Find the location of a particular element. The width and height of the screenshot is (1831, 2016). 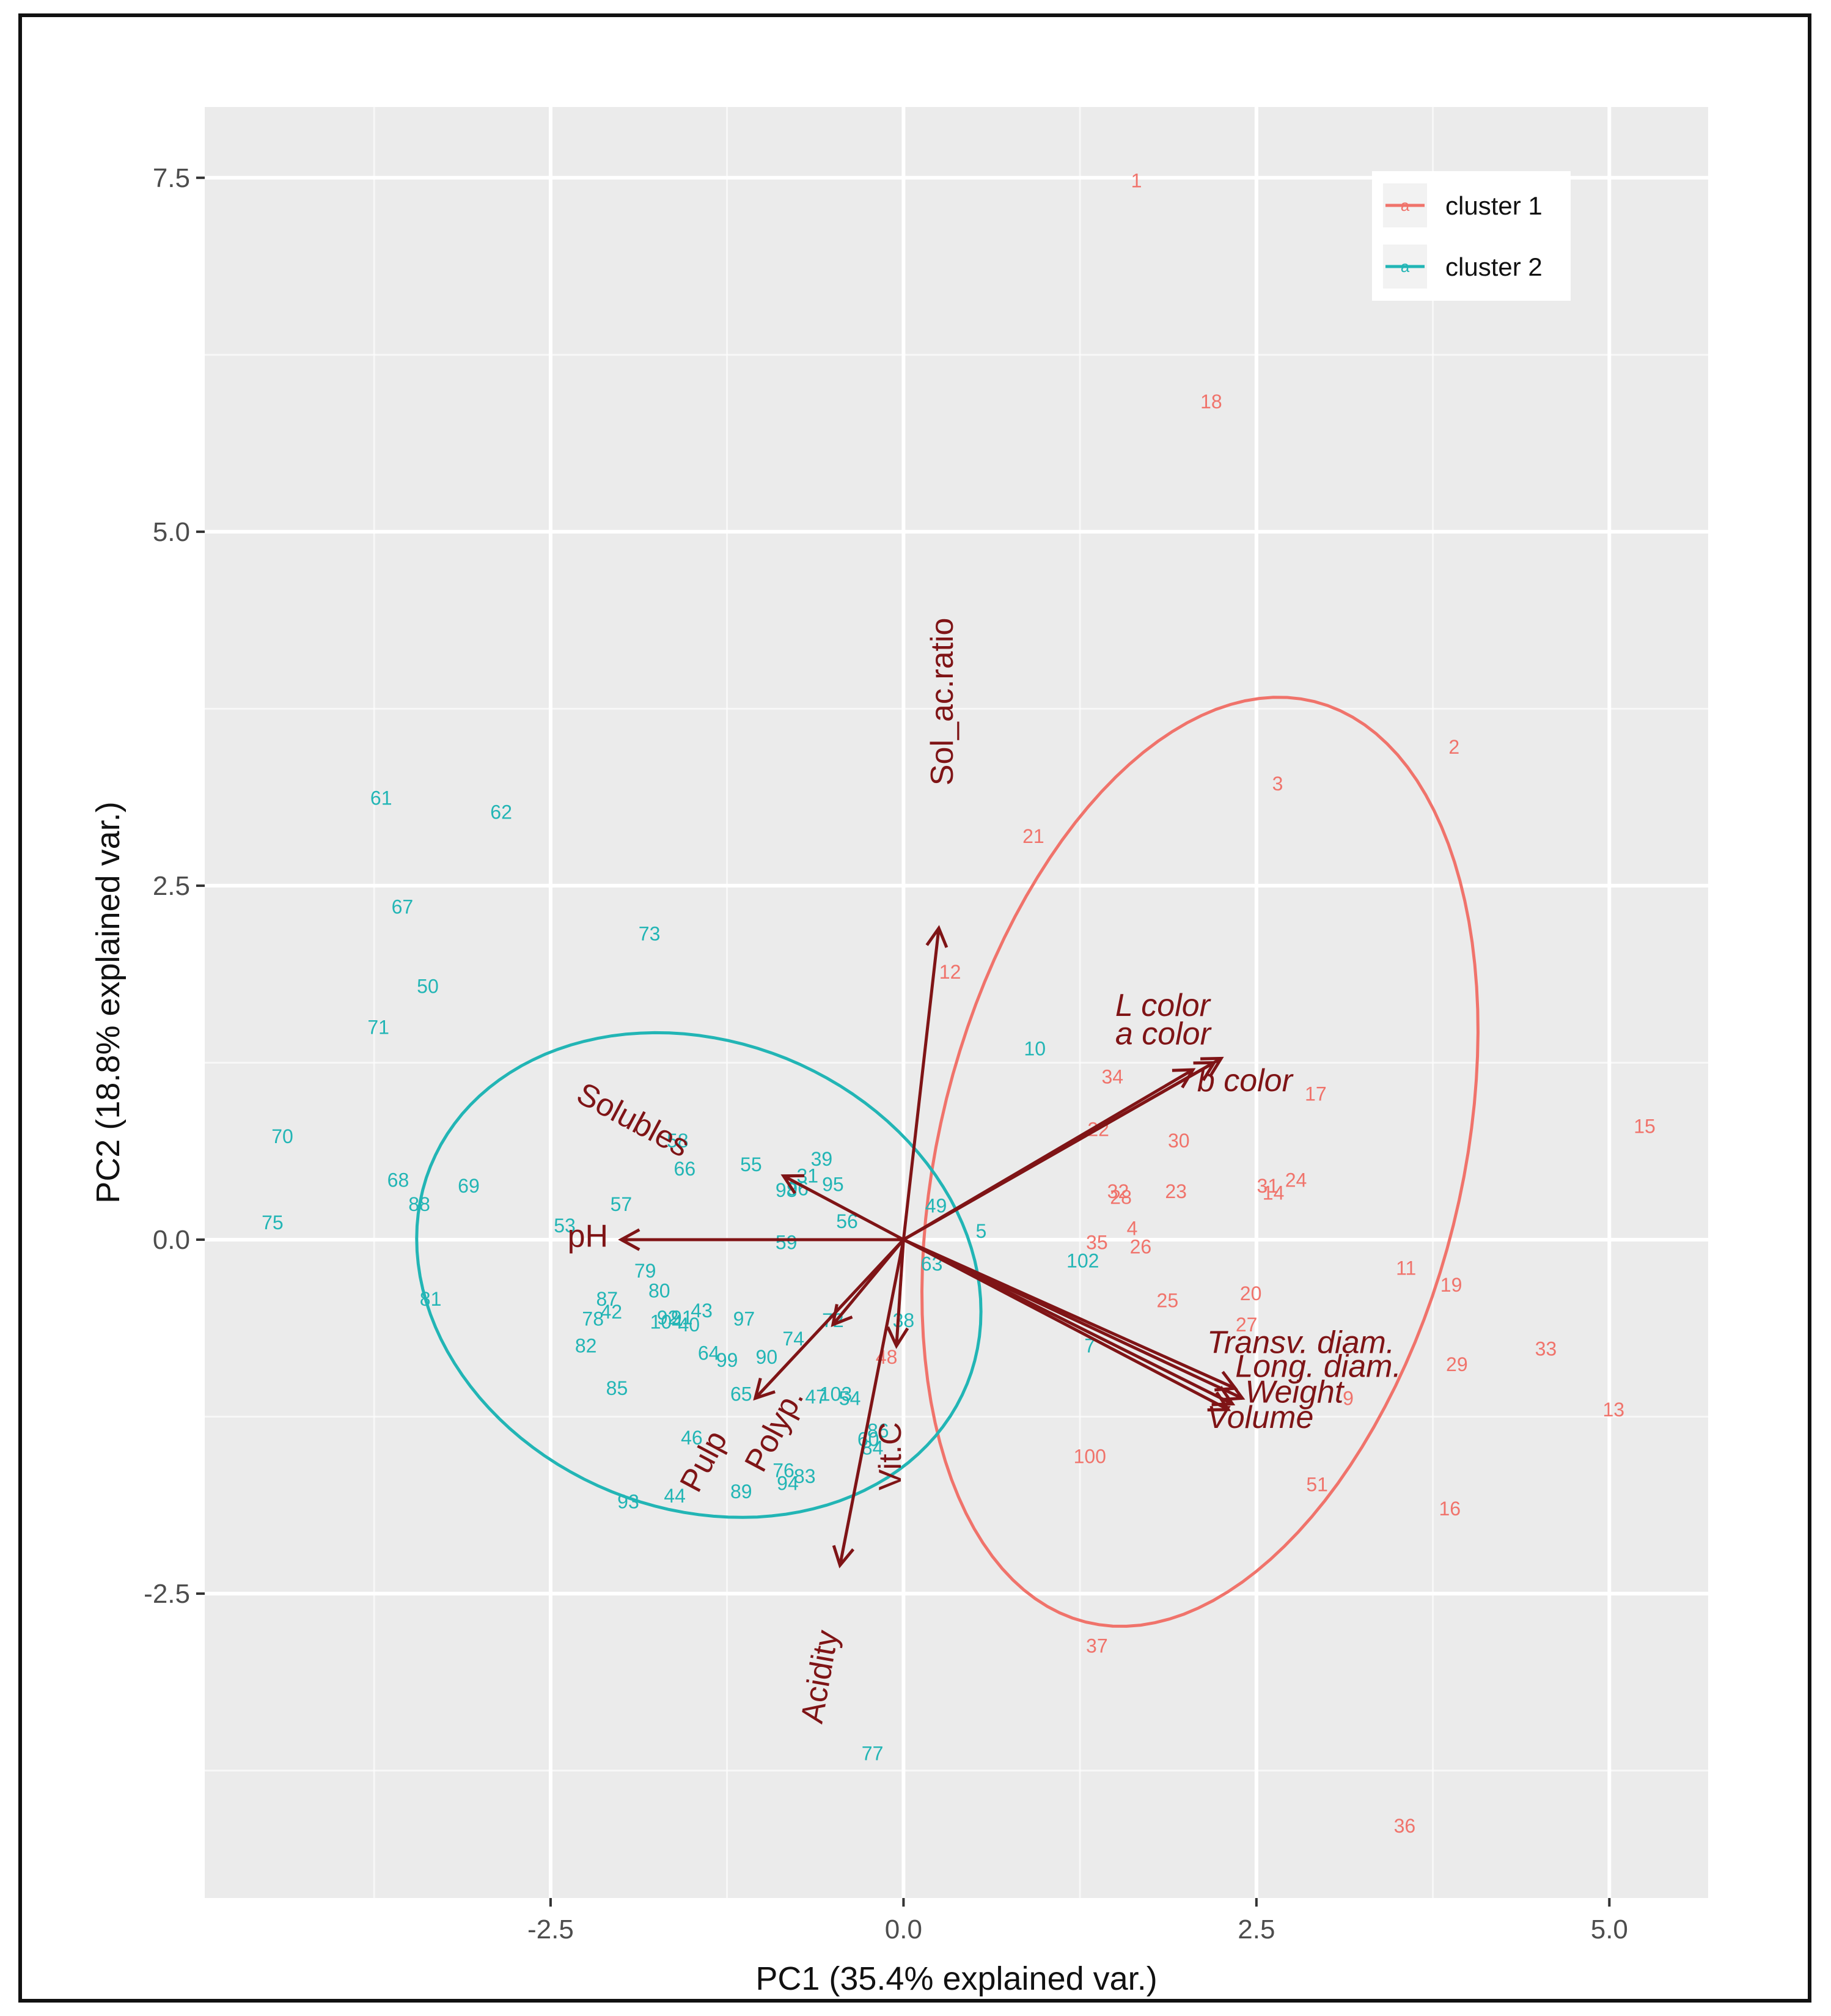

legend: a cluster 1 a cluster 2 is located at coordinates (1471, 236).